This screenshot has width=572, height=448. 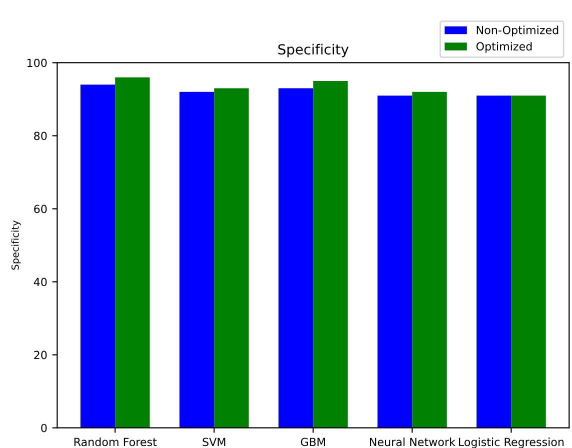 What do you see at coordinates (40, 209) in the screenshot?
I see `y-tick-label: 60` at bounding box center [40, 209].